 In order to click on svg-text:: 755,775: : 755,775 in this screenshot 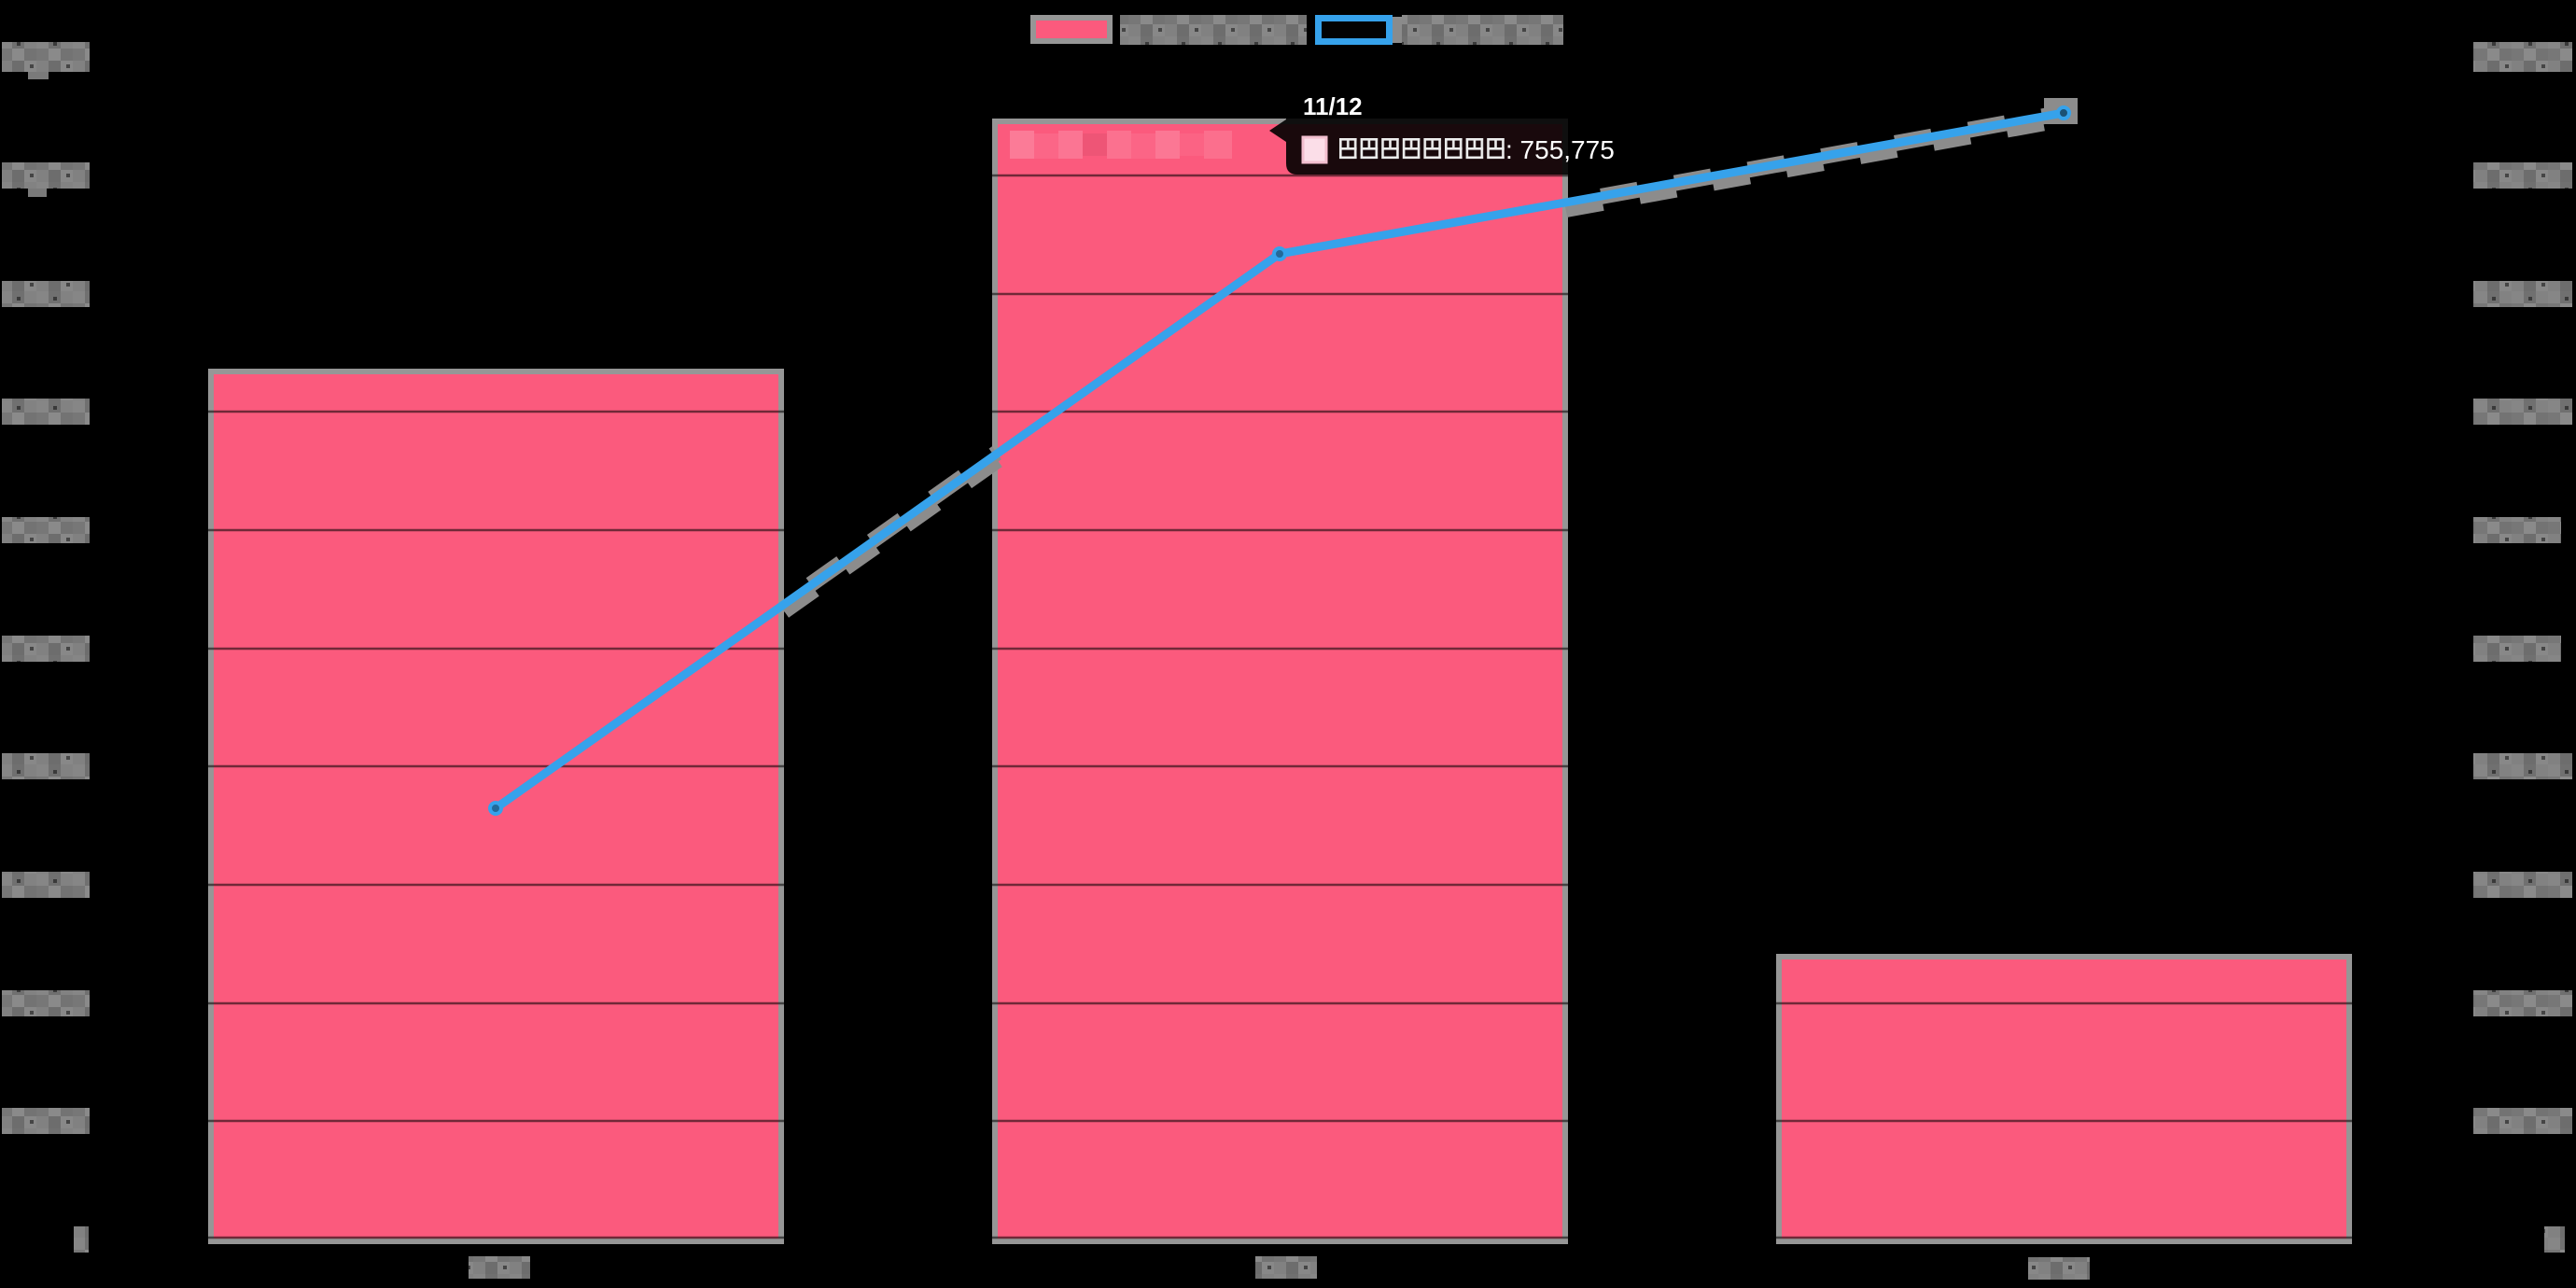, I will do `click(1560, 149)`.